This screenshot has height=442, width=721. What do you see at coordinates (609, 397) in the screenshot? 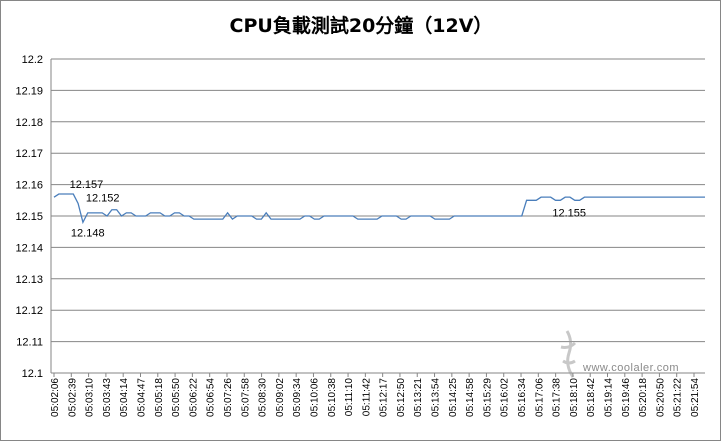
I see `x-tick-label: 05:19:14` at bounding box center [609, 397].